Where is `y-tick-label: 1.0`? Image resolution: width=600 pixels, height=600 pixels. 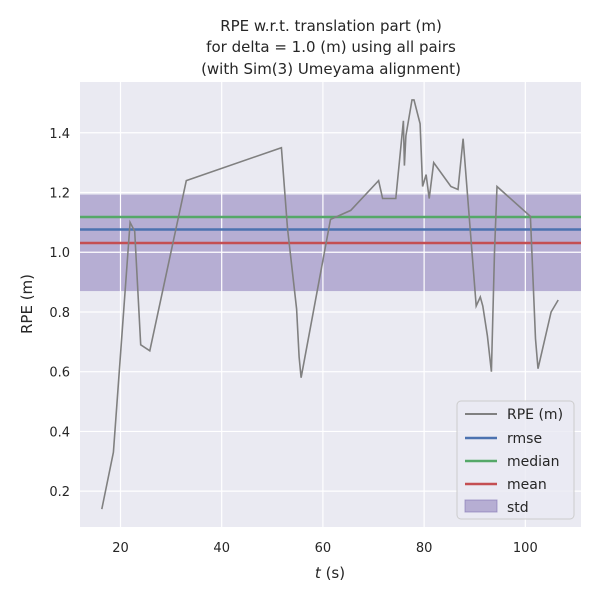 y-tick-label: 1.0 is located at coordinates (59, 253).